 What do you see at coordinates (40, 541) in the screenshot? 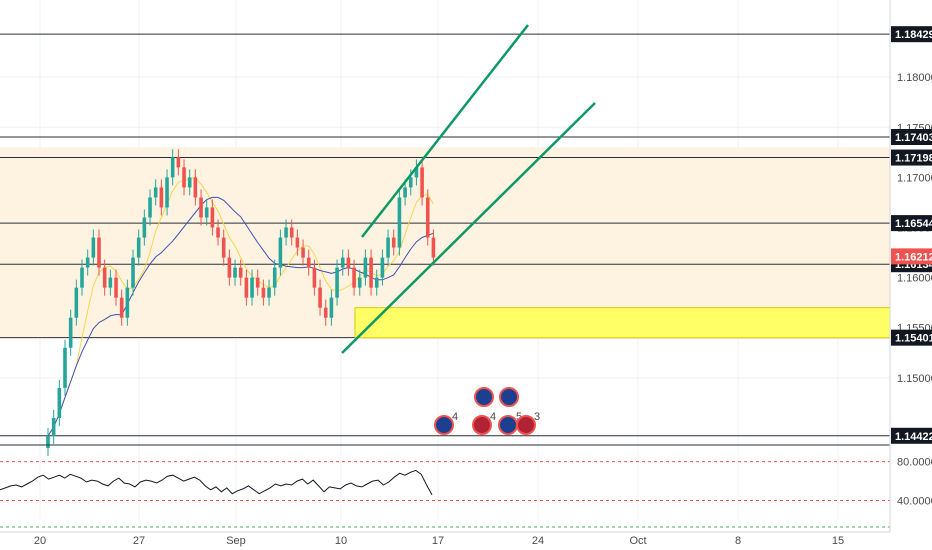
I see `time-tick-label: 20` at bounding box center [40, 541].